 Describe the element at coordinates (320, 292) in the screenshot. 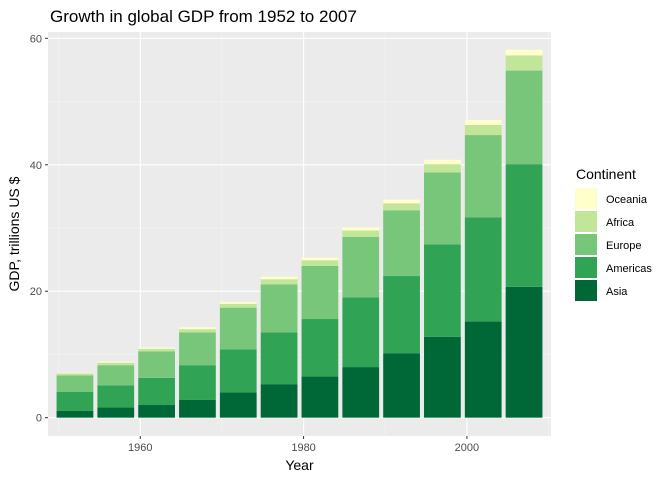

I see `bar-europe-1982` at that location.